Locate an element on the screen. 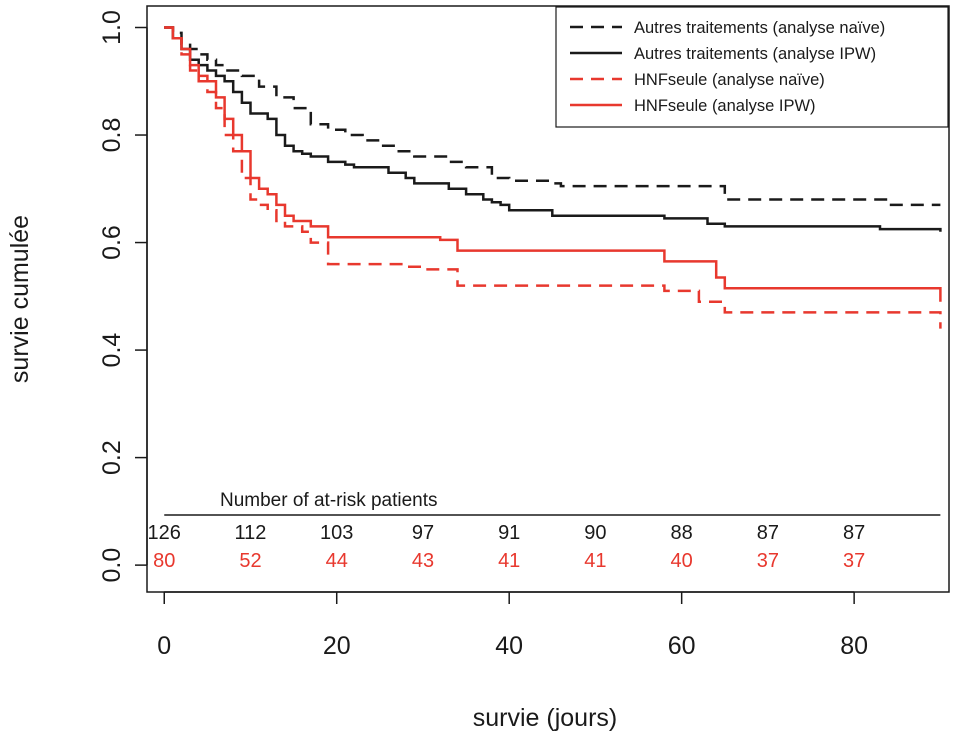 Image resolution: width=953 pixels, height=736 pixels. x-tick-label: 20 is located at coordinates (337, 646).